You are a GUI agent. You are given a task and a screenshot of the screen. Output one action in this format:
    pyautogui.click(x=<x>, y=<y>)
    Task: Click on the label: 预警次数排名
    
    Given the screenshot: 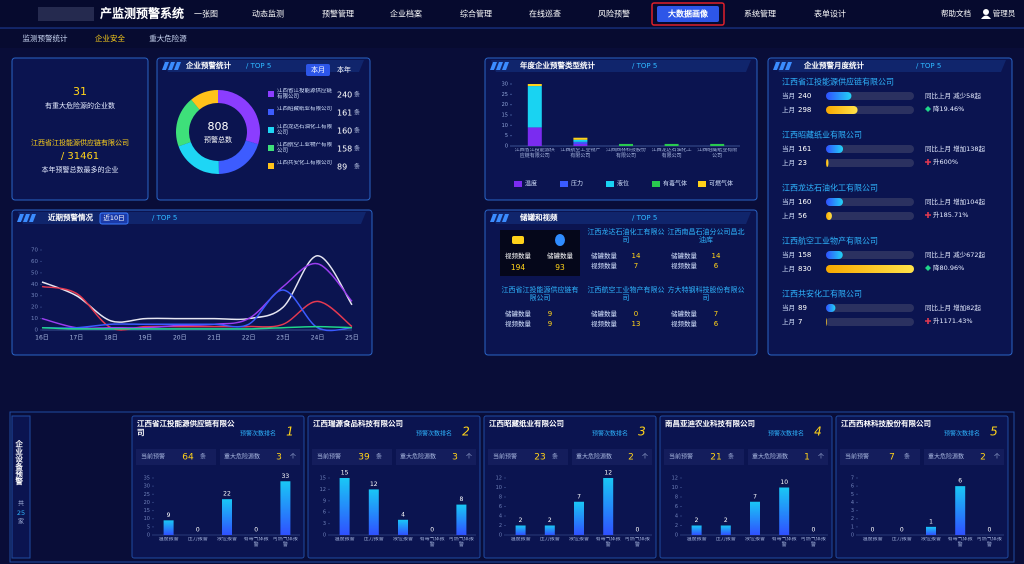 What is the action you would take?
    pyautogui.click(x=610, y=434)
    